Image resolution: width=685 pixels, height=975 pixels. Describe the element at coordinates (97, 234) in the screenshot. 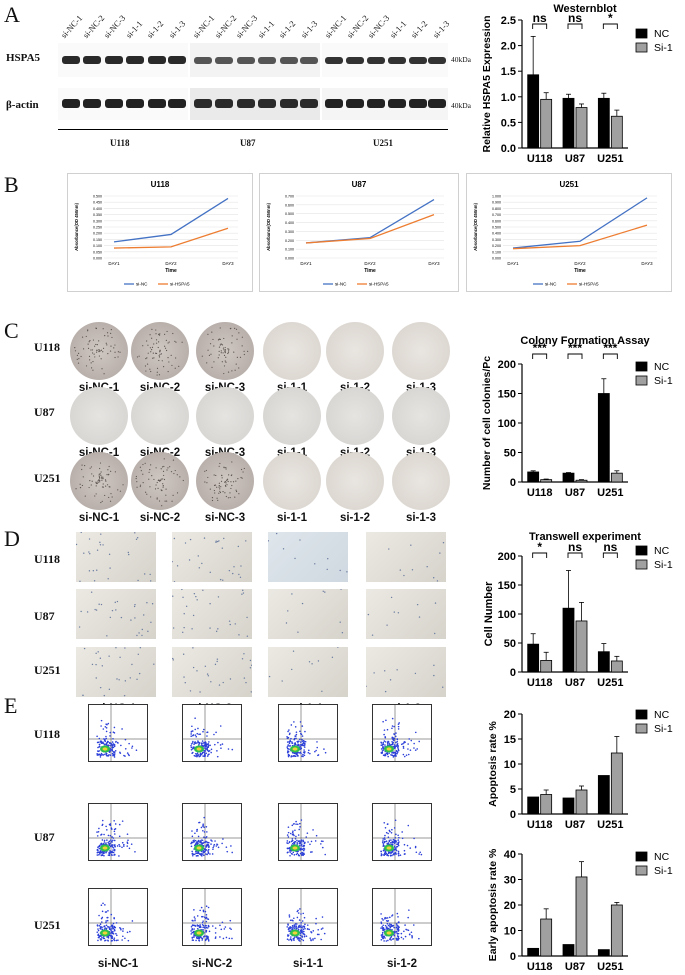

I see `y-tick-label: 0.200` at that location.